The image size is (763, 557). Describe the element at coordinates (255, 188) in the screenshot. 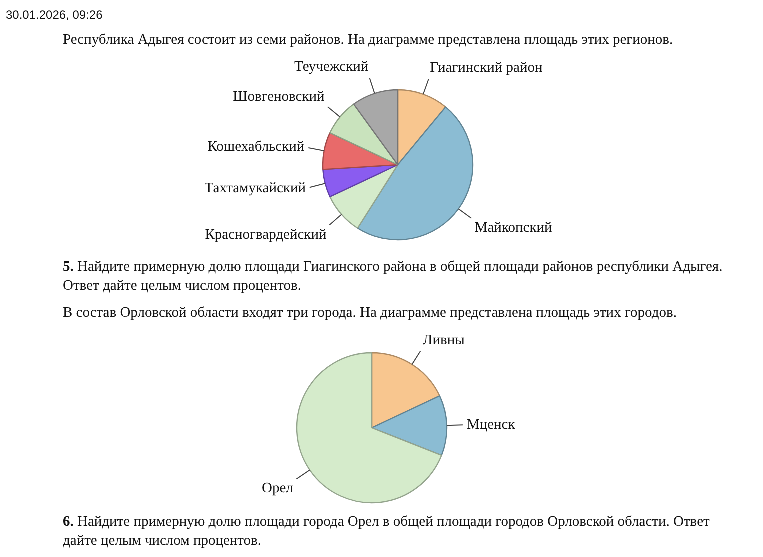

I see `slice-label: Тахтамукайский` at that location.